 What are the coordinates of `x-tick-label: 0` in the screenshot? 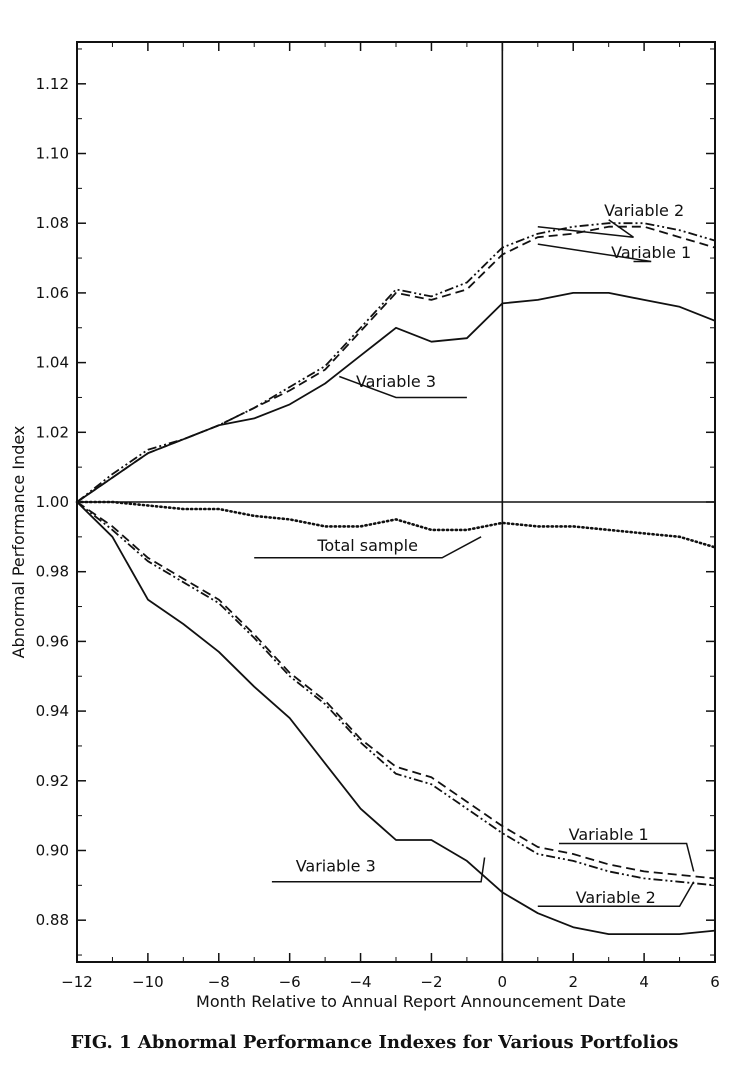 It's located at (503, 982).